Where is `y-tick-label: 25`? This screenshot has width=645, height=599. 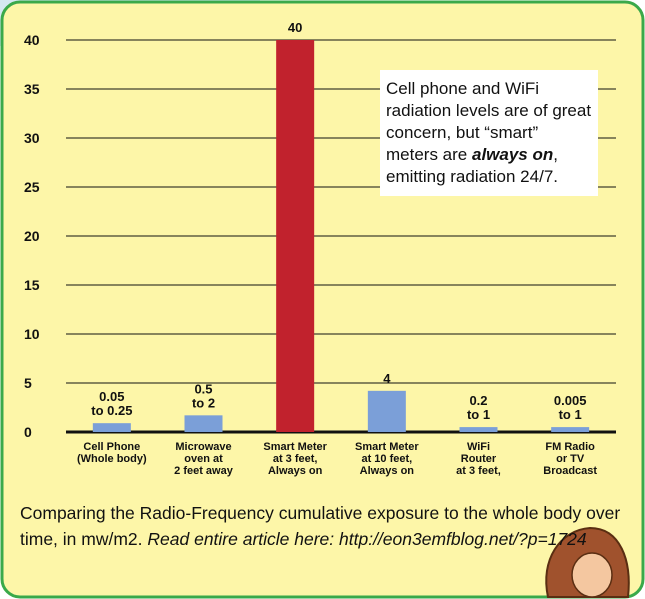 y-tick-label: 25 is located at coordinates (32, 187).